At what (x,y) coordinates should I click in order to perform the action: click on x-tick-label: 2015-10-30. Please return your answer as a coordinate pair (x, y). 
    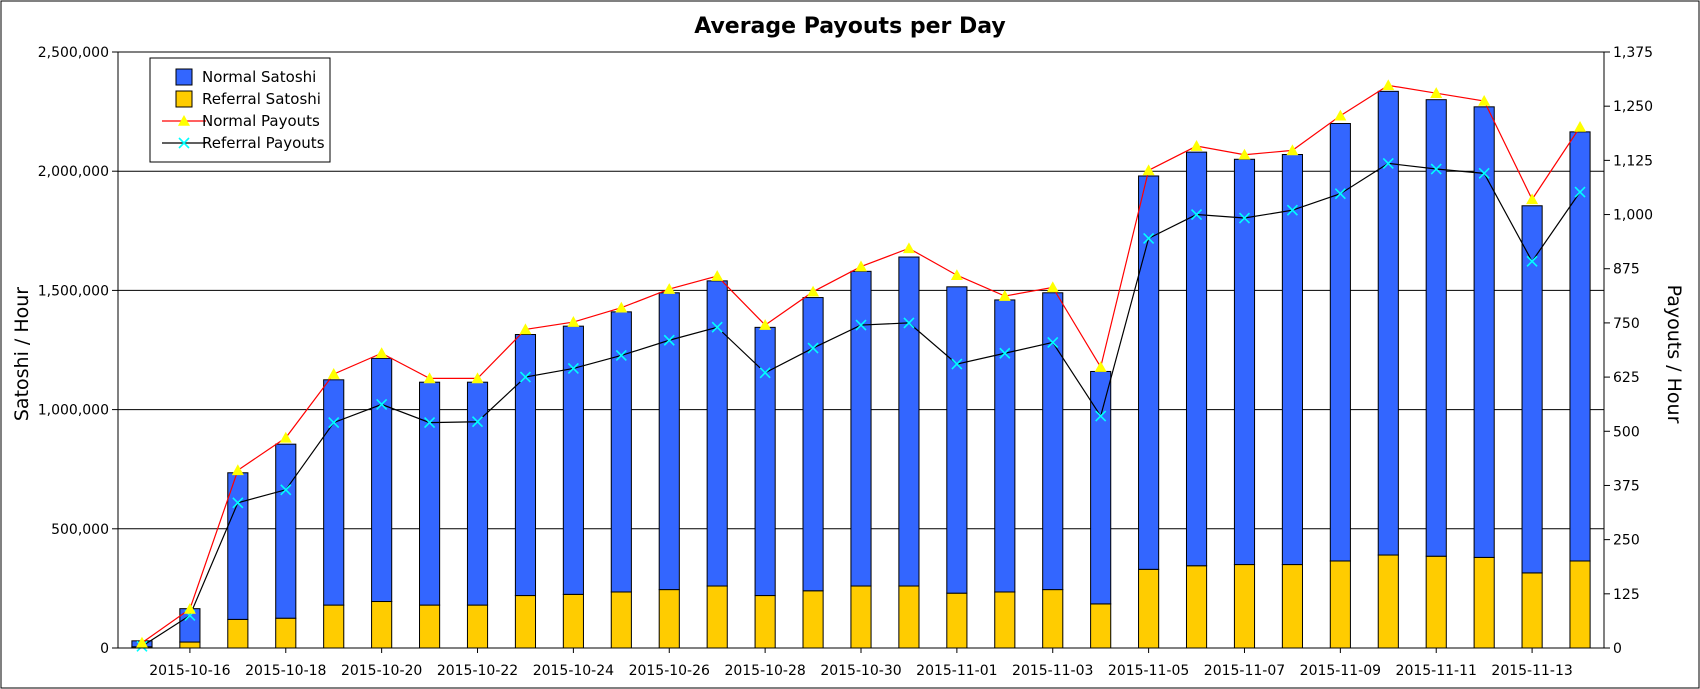
    Looking at the image, I should click on (860, 671).